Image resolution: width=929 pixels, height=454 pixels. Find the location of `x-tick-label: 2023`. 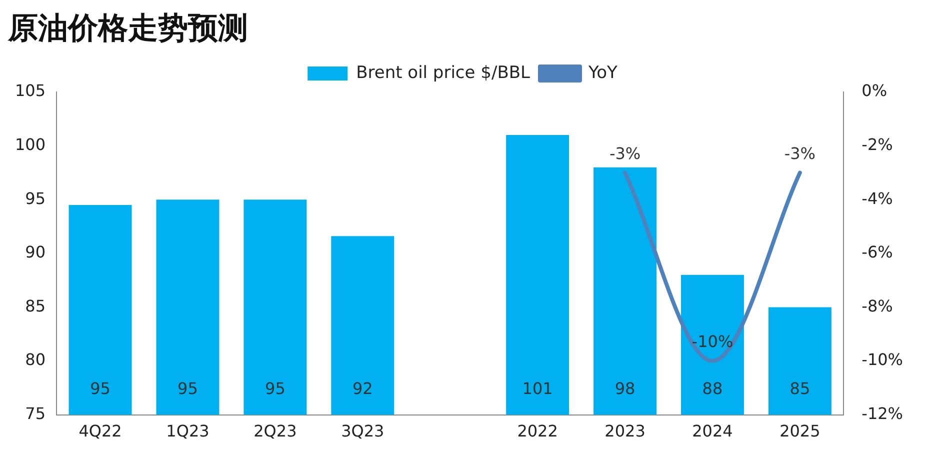

x-tick-label: 2023 is located at coordinates (625, 431).